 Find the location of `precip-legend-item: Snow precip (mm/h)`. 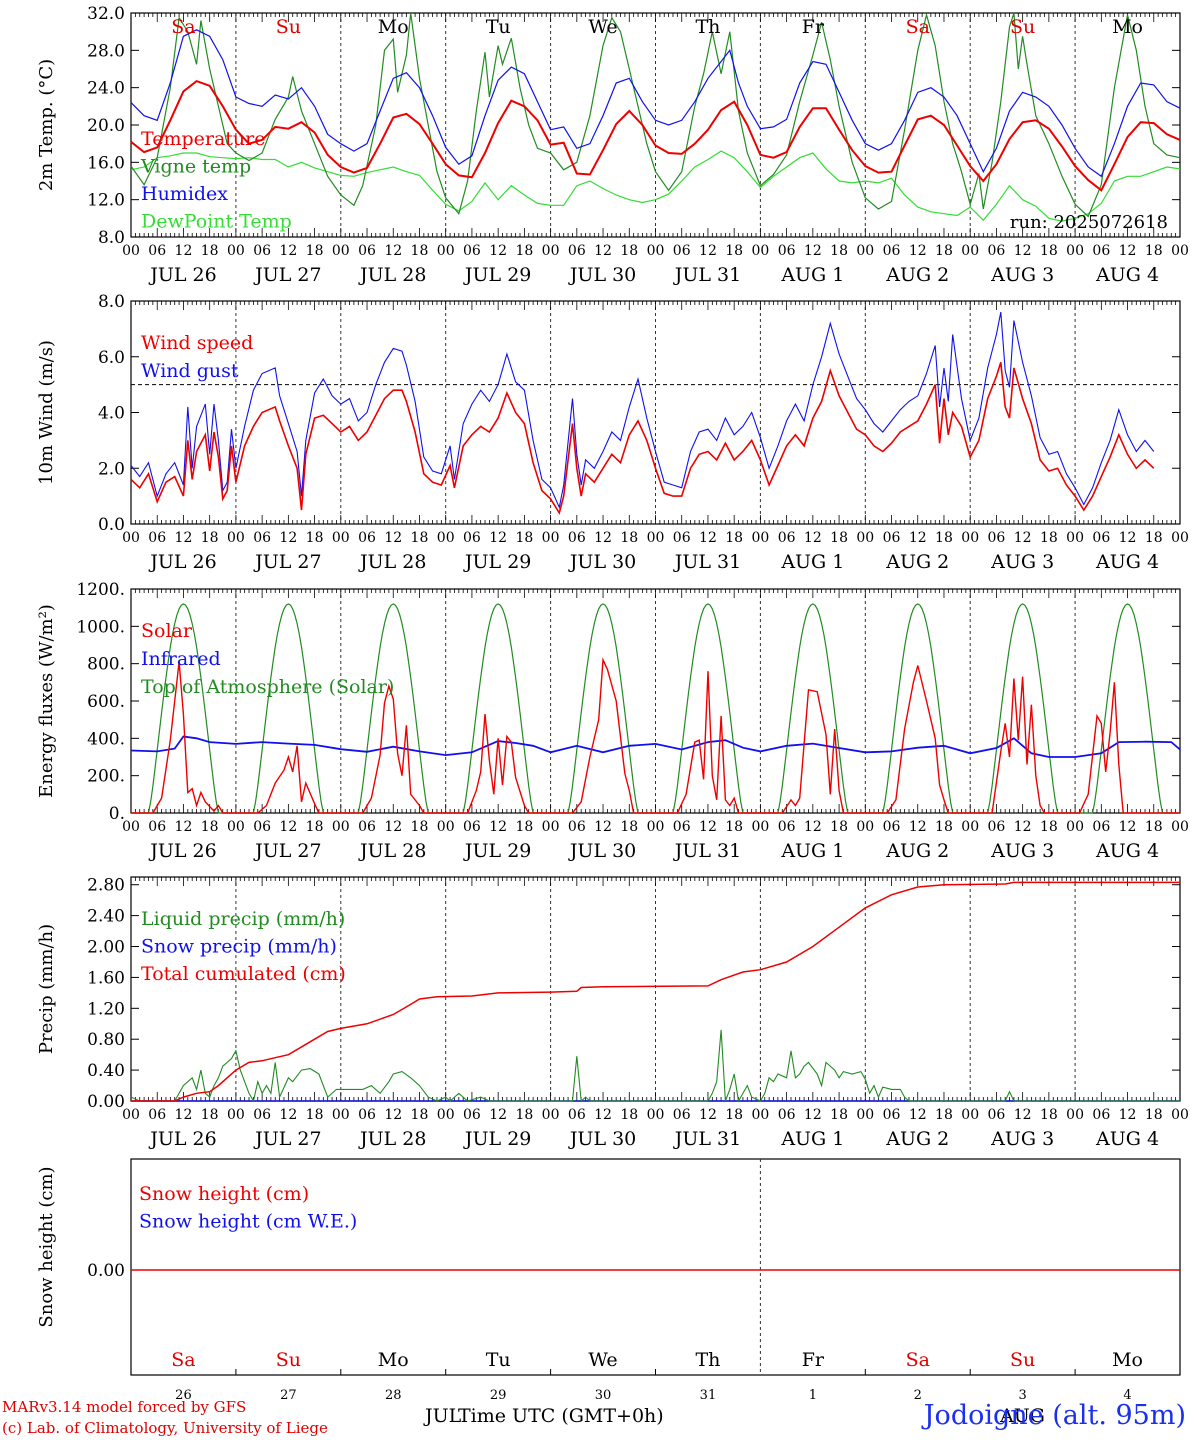

precip-legend-item: Snow precip (mm/h) is located at coordinates (239, 947).